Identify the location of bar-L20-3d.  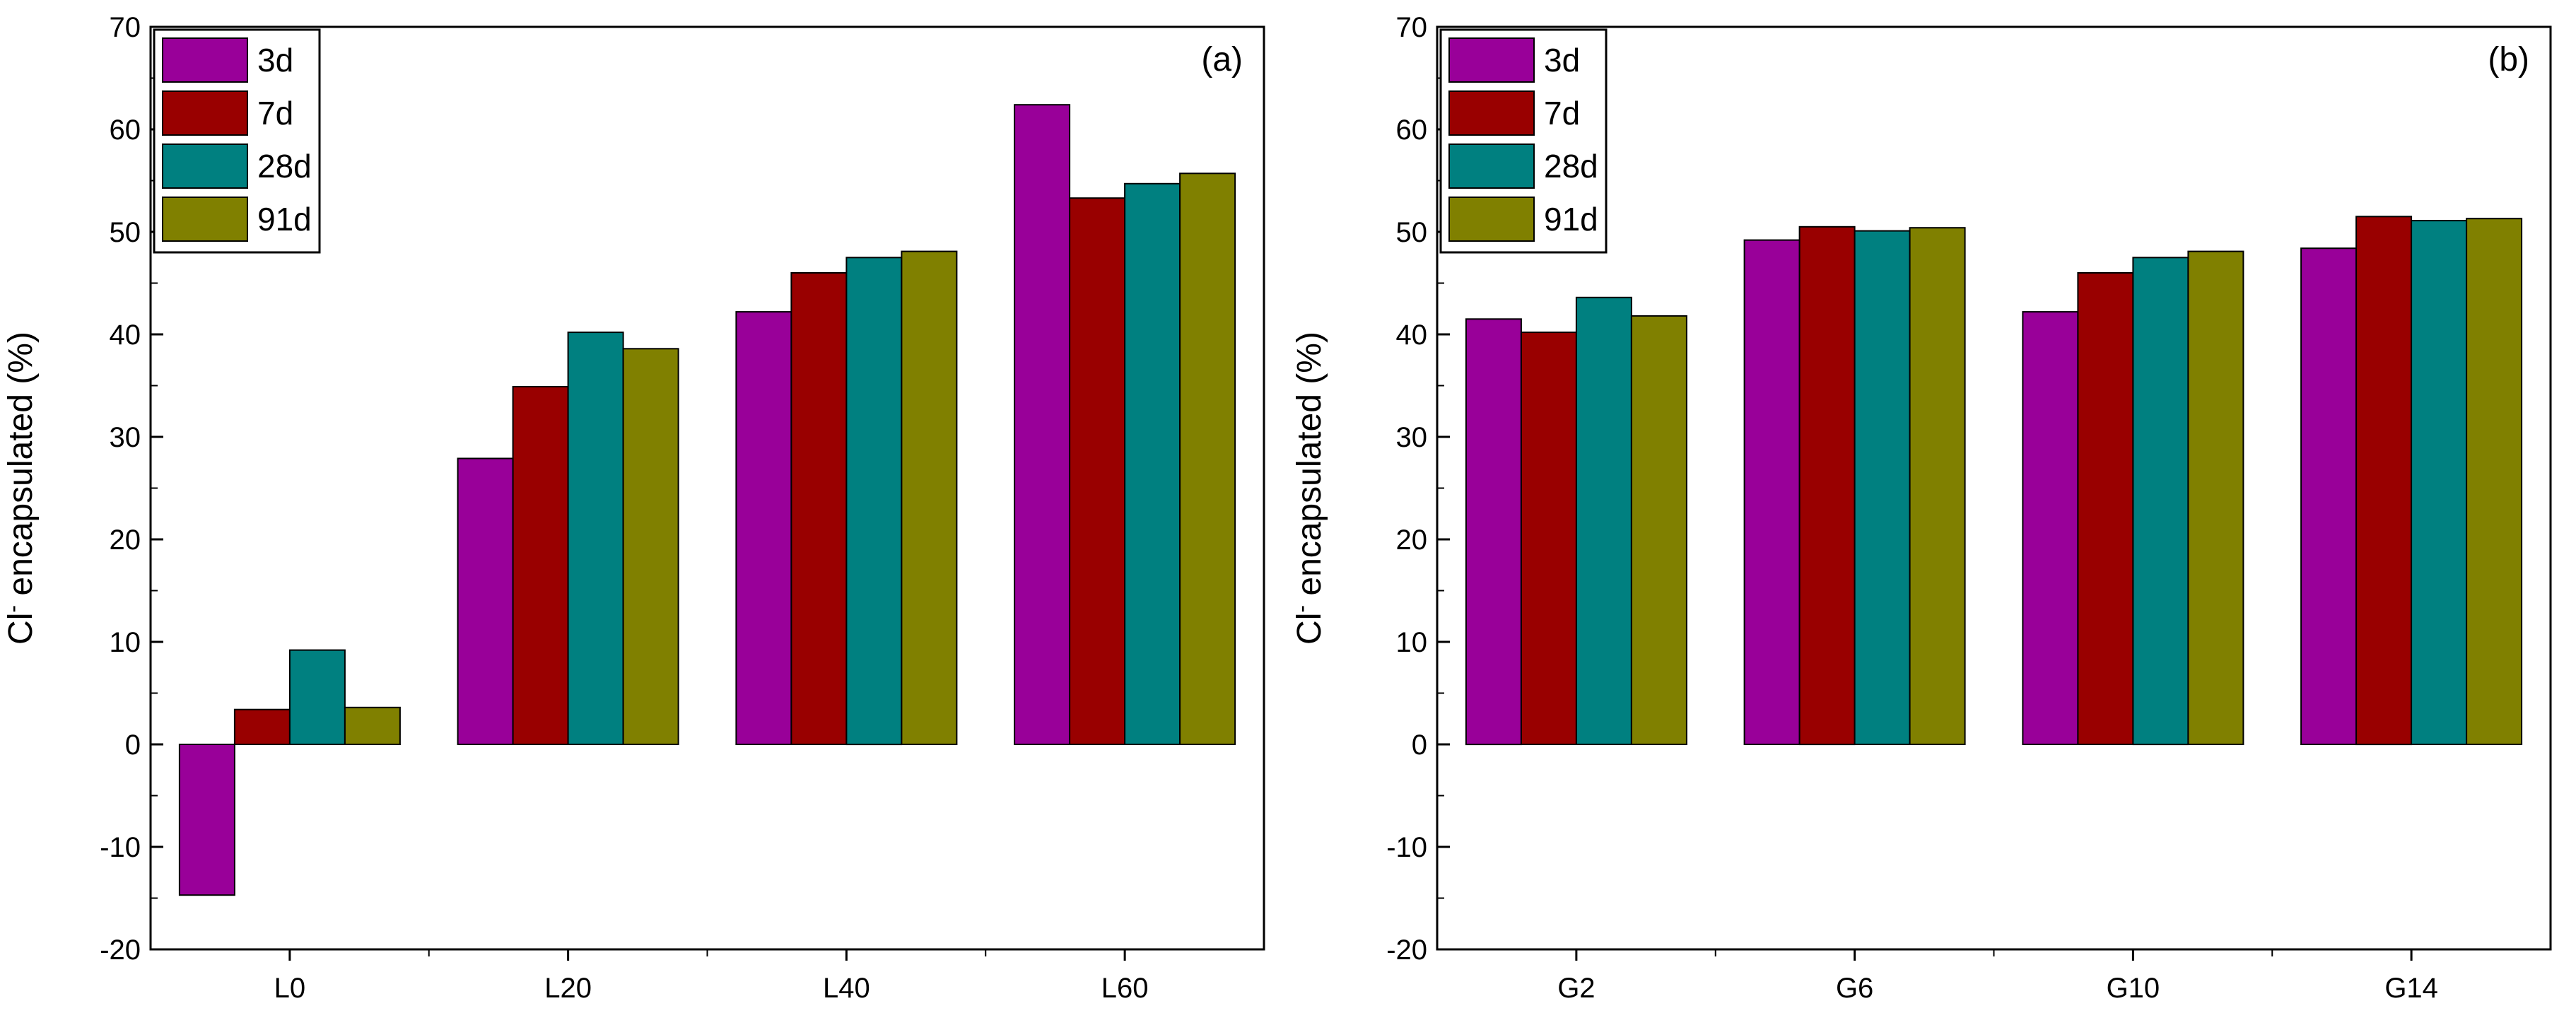
(486, 601).